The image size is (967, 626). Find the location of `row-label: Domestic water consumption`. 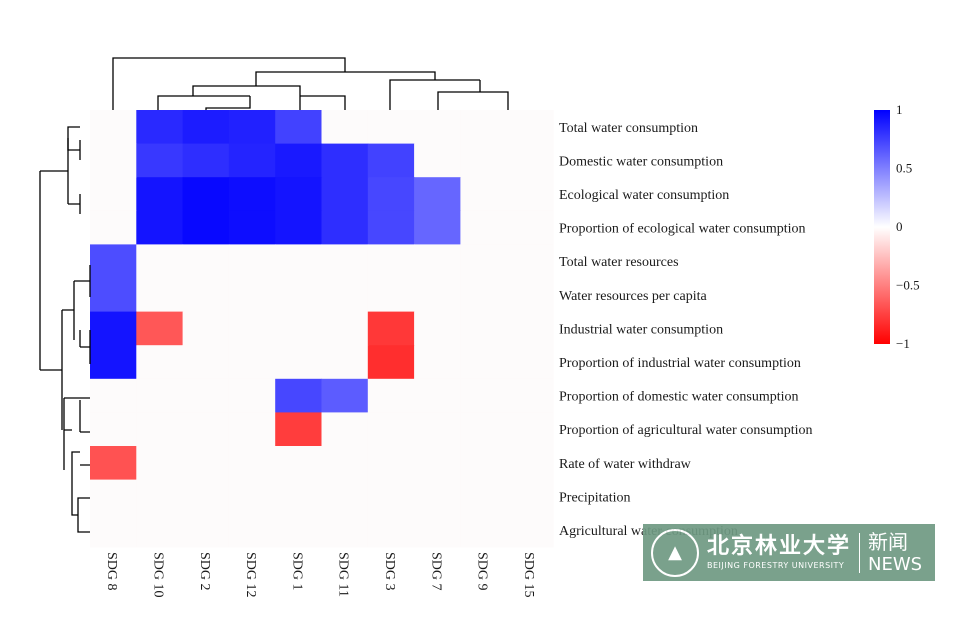

row-label: Domestic water consumption is located at coordinates (641, 161).